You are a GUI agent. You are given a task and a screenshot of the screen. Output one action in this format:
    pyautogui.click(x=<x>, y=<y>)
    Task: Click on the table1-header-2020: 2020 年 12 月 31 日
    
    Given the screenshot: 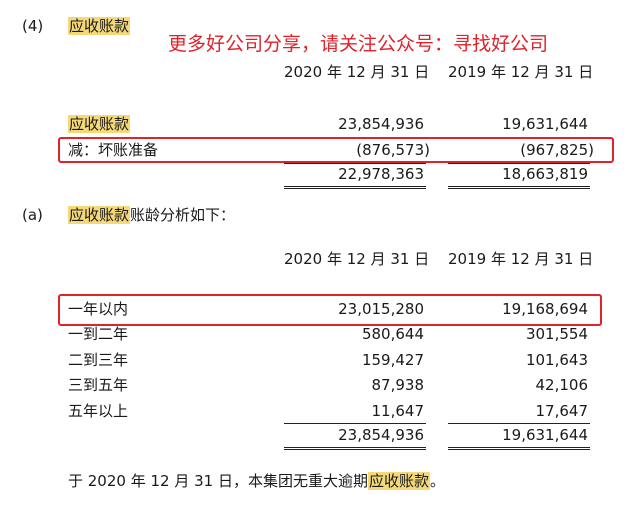 What is the action you would take?
    pyautogui.click(x=357, y=72)
    